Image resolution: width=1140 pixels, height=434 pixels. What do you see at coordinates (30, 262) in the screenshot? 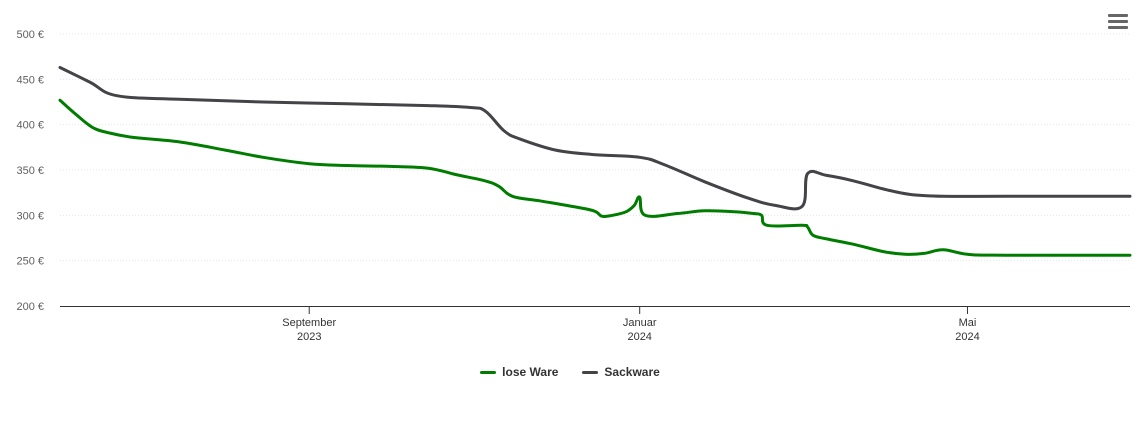
I see `y-tick-label-250: 250 €` at bounding box center [30, 262].